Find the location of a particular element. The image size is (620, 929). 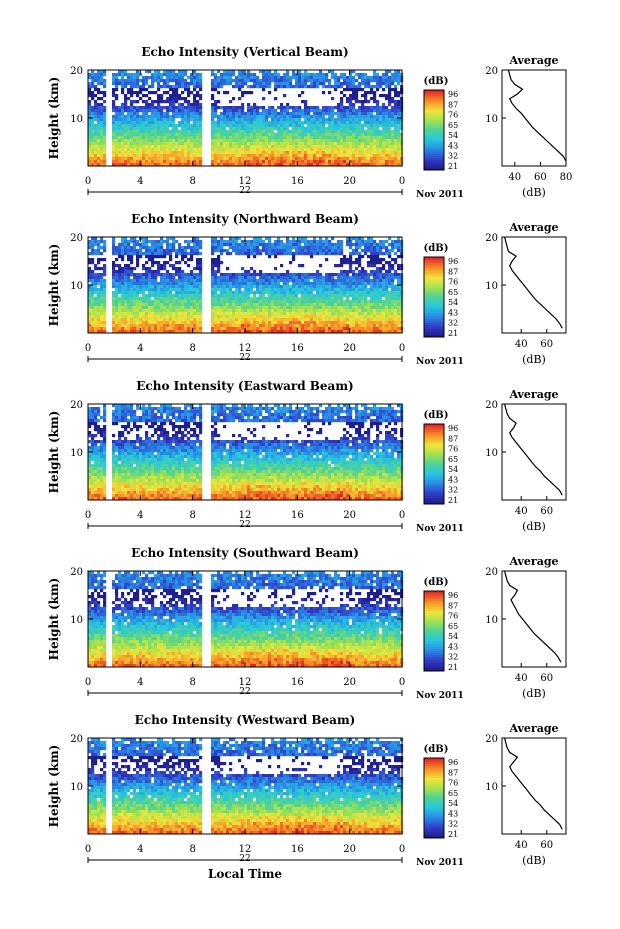

panel-title: Echo Intensity (Vertical Beam) is located at coordinates (244, 52).